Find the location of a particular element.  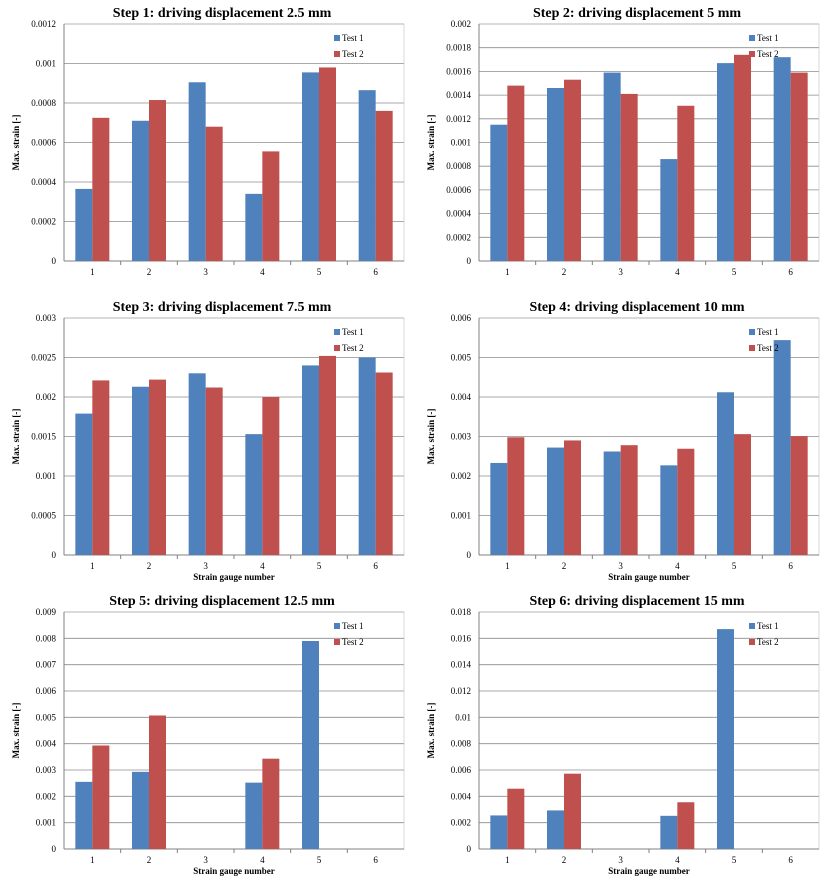

y-tick-label: 0.0014 is located at coordinates (458, 95).